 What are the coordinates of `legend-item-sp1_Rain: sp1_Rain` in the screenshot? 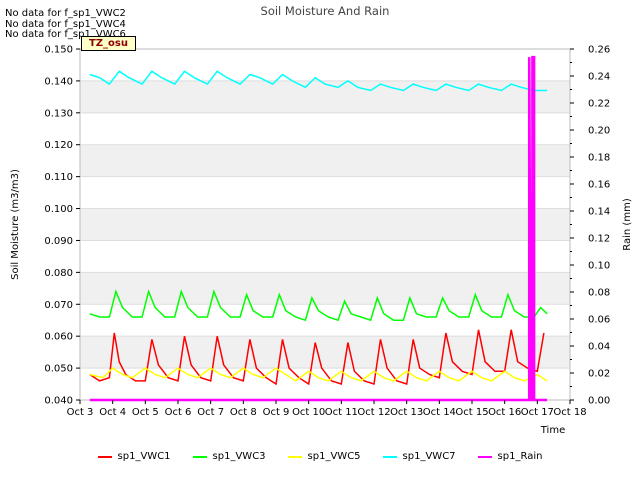 It's located at (510, 456).